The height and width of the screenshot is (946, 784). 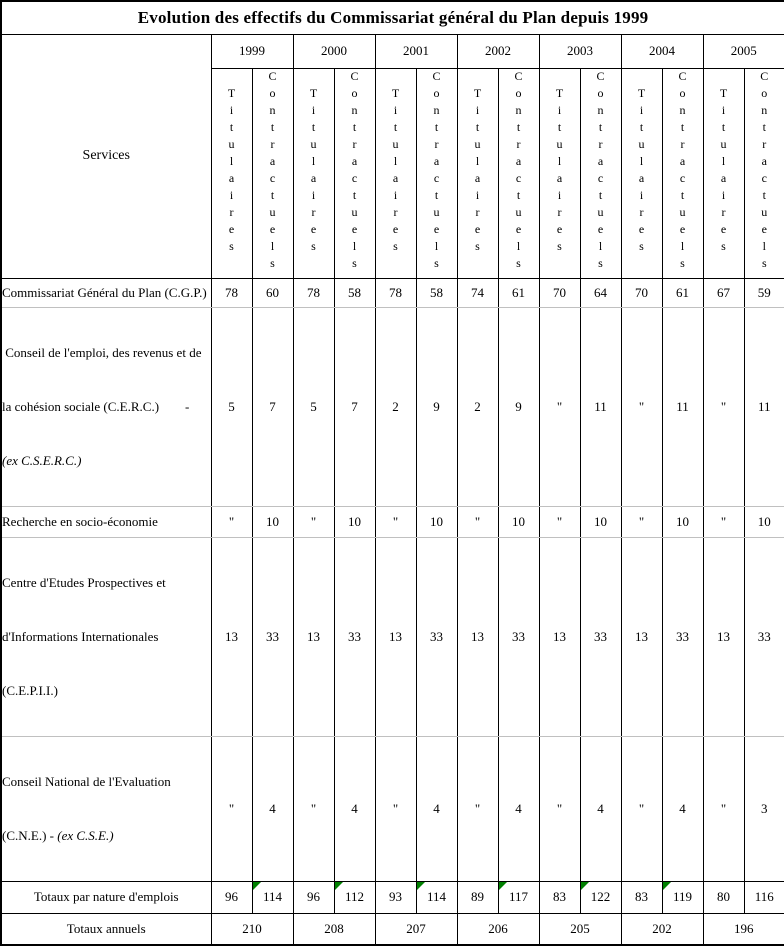 What do you see at coordinates (106, 929) in the screenshot?
I see `annual-totals-label: Totaux annuels` at bounding box center [106, 929].